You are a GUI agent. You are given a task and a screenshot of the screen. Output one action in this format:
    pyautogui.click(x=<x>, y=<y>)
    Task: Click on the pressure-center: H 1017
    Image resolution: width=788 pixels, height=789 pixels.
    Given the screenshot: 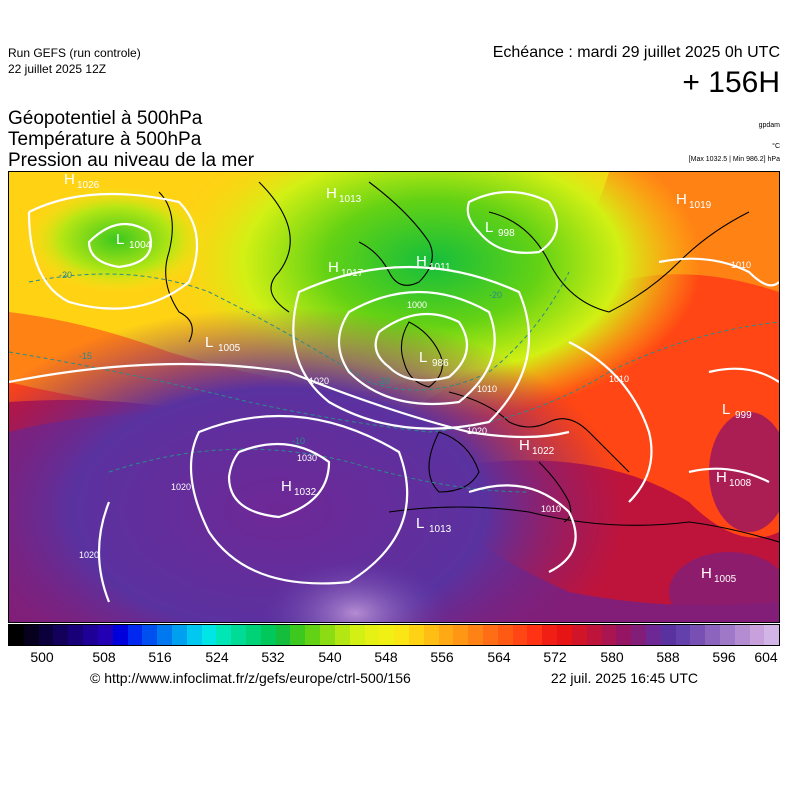 What is the action you would take?
    pyautogui.click(x=346, y=269)
    